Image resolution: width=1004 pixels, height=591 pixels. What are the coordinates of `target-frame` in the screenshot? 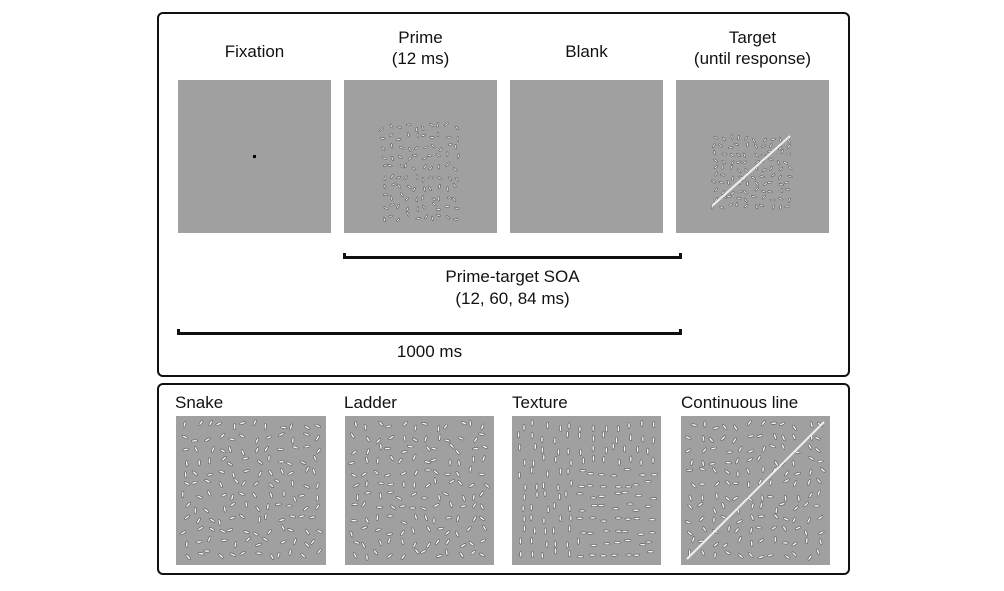 It's located at (752, 156).